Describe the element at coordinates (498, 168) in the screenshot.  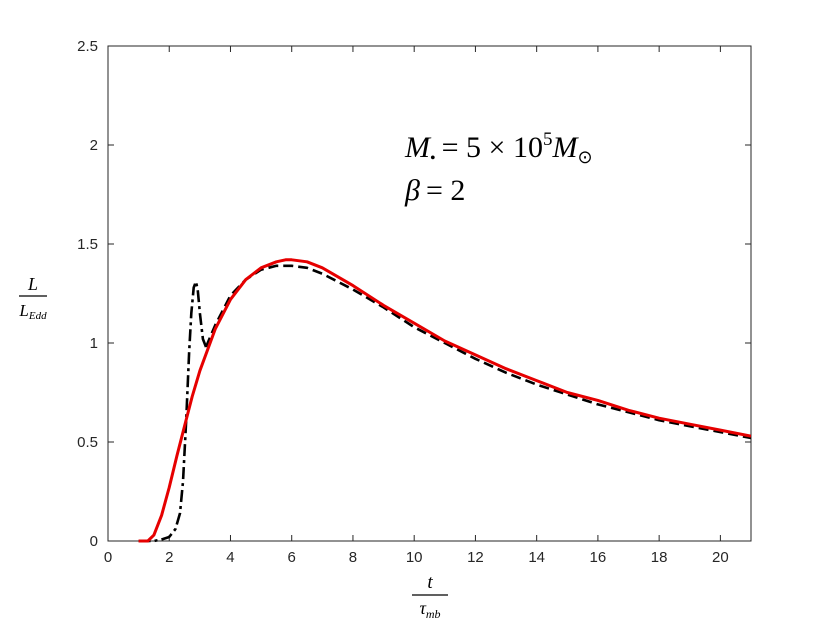
I see `annotation: M• = 5 × 105M⊙ β = 2` at that location.